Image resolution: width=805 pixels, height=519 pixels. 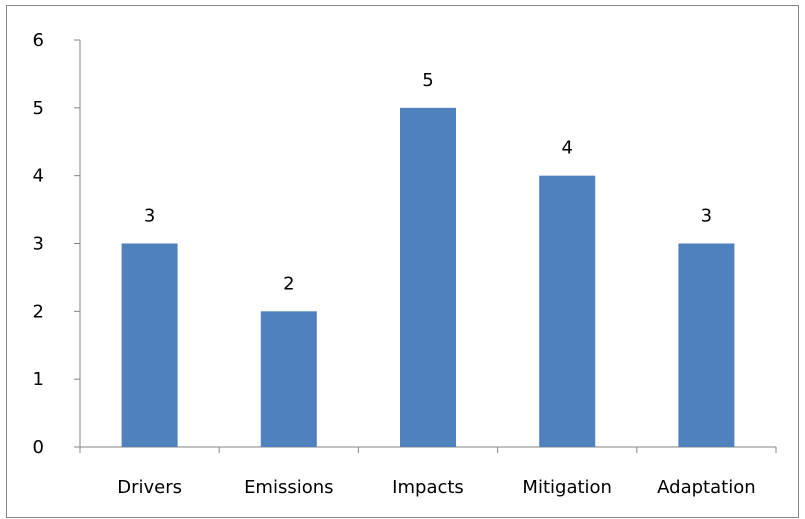 I want to click on data-label-emissions: 2, so click(x=288, y=283).